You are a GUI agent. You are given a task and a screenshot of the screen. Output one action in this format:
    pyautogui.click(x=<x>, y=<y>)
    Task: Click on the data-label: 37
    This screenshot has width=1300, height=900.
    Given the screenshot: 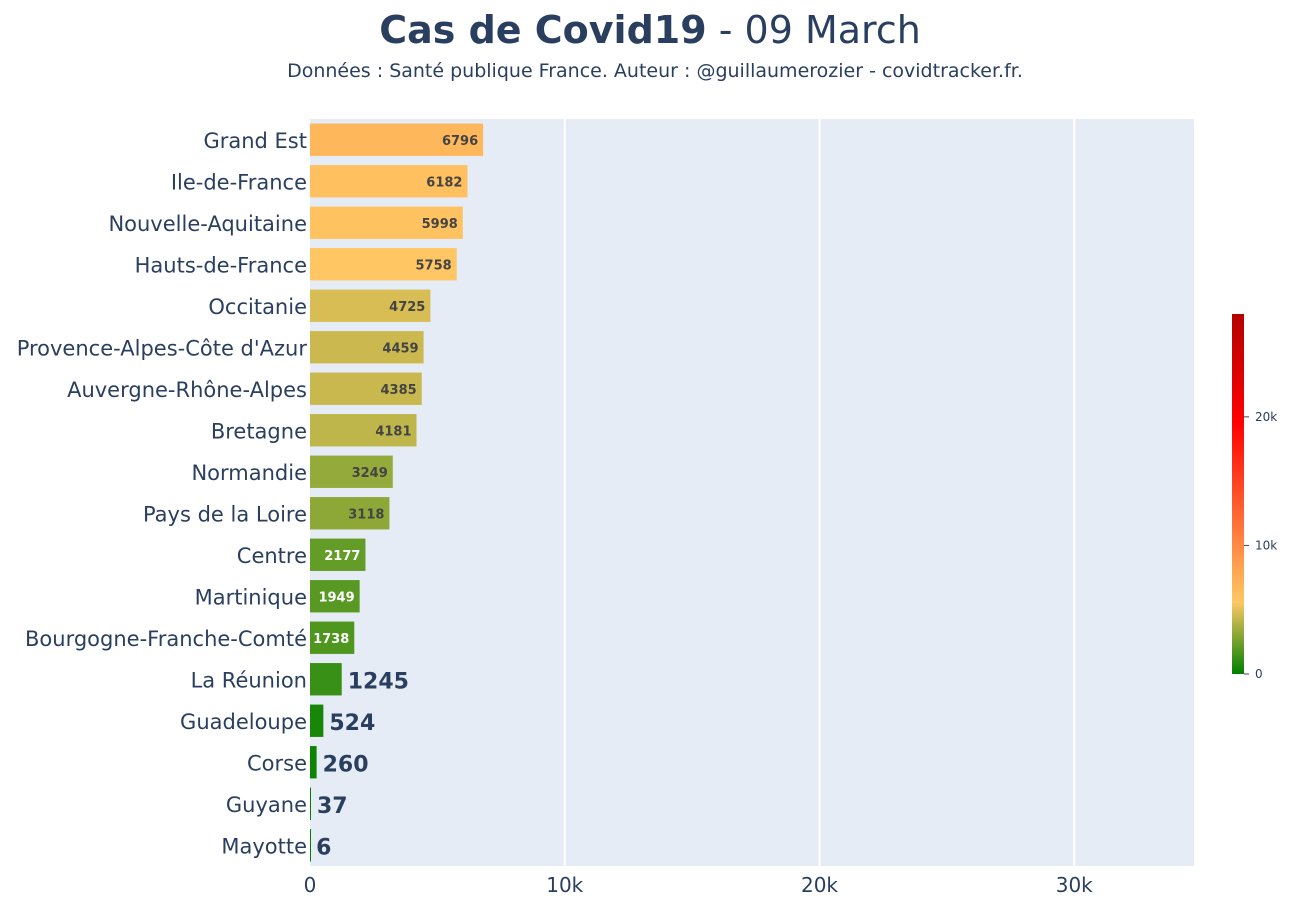 What is the action you would take?
    pyautogui.click(x=332, y=806)
    